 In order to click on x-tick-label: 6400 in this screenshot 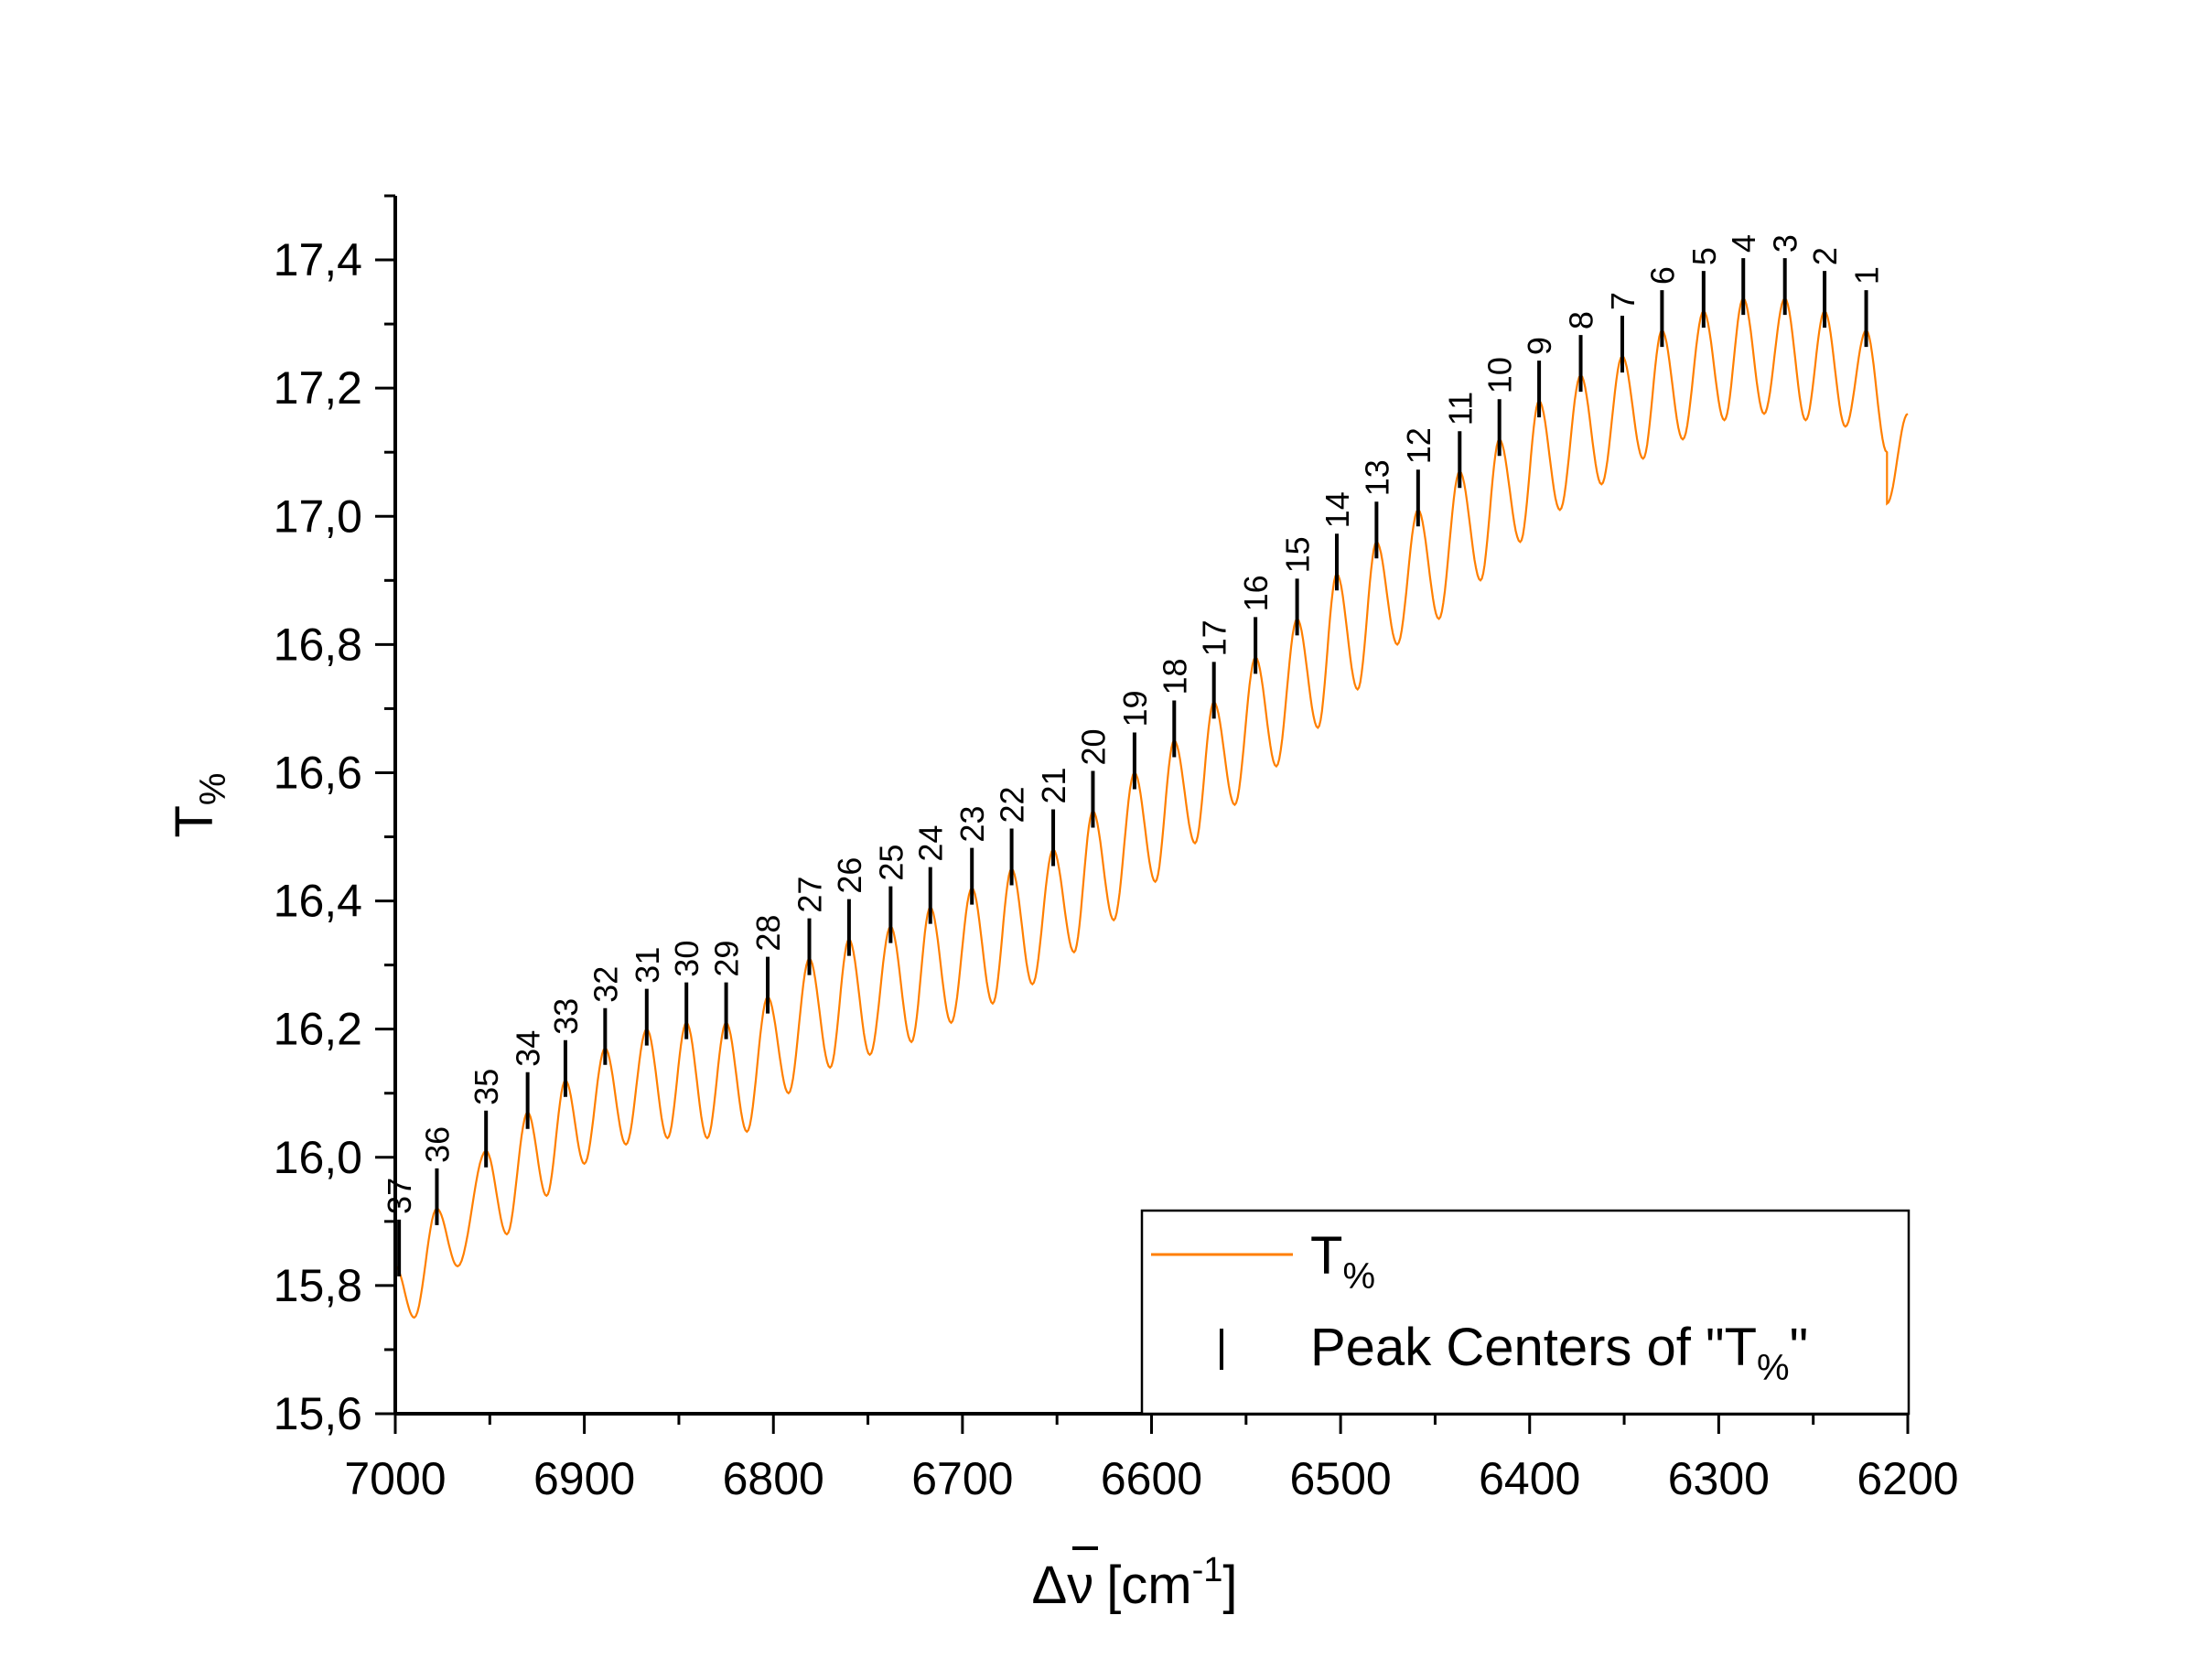, I will do `click(1530, 1478)`.